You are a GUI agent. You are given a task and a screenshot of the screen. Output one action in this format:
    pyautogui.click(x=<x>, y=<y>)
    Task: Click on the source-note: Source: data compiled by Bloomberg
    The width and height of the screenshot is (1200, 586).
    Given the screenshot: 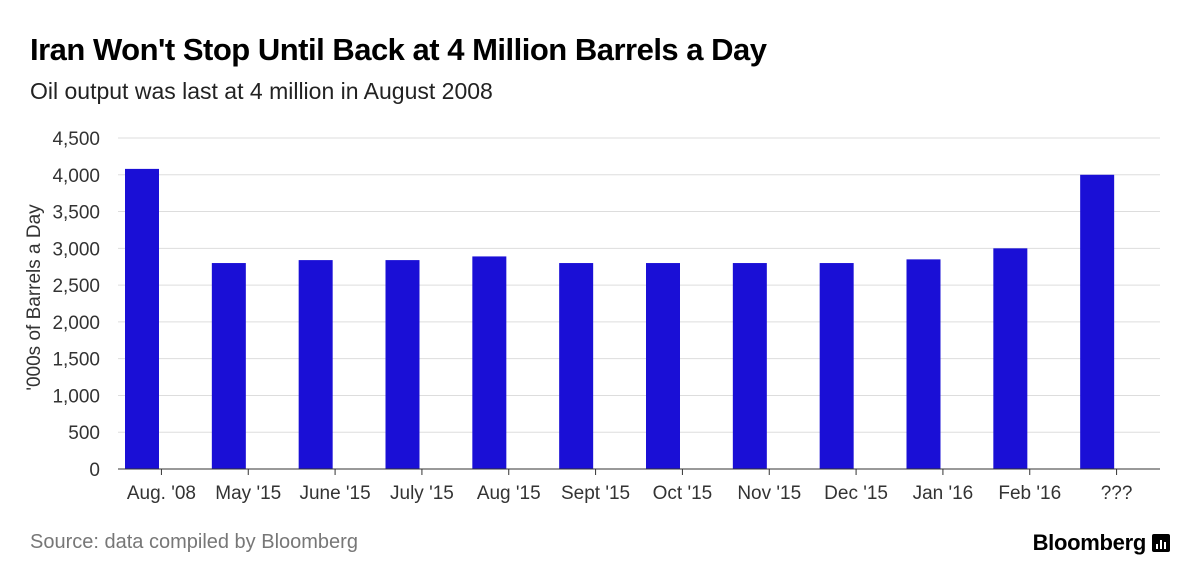 What is the action you would take?
    pyautogui.click(x=194, y=542)
    